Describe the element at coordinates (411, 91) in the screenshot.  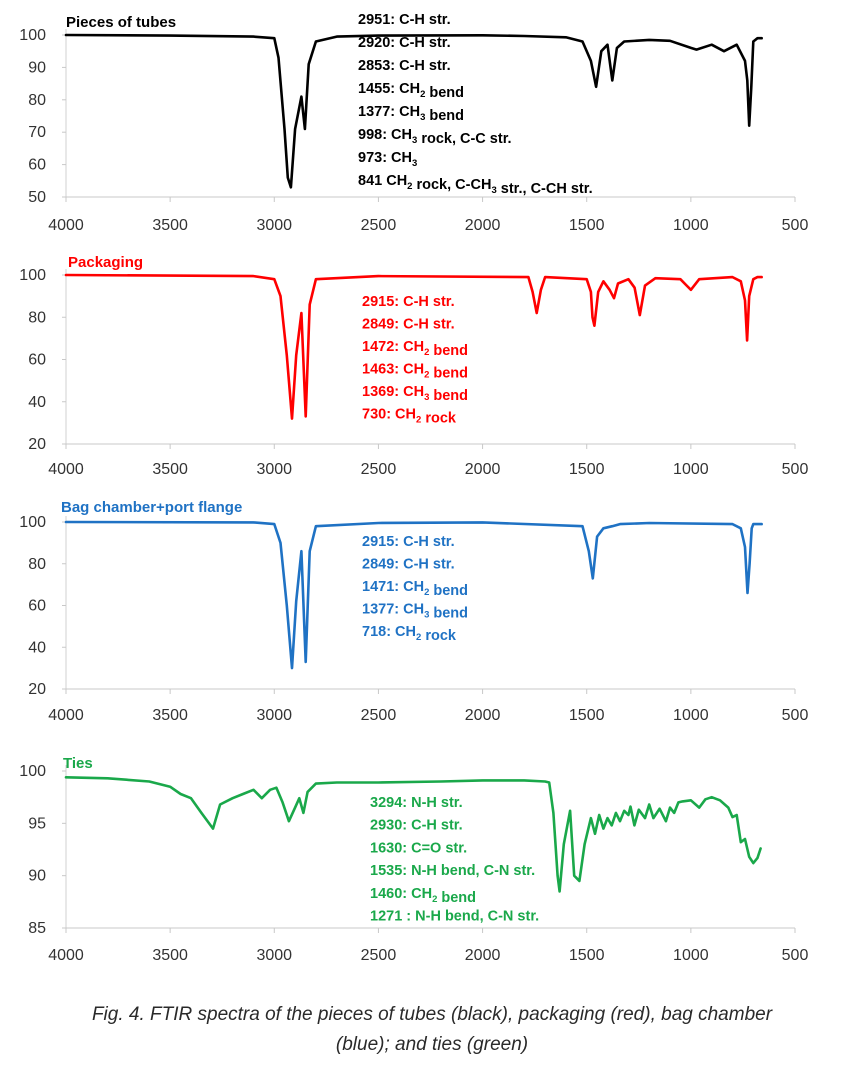
I see `peak-annotation: 1455: CH2 bend` at that location.